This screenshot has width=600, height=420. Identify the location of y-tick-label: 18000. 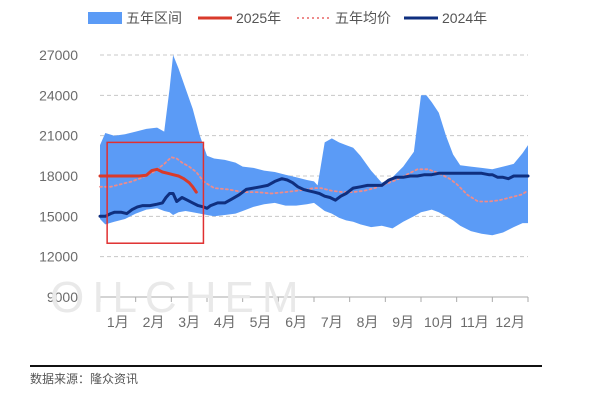
(58, 176).